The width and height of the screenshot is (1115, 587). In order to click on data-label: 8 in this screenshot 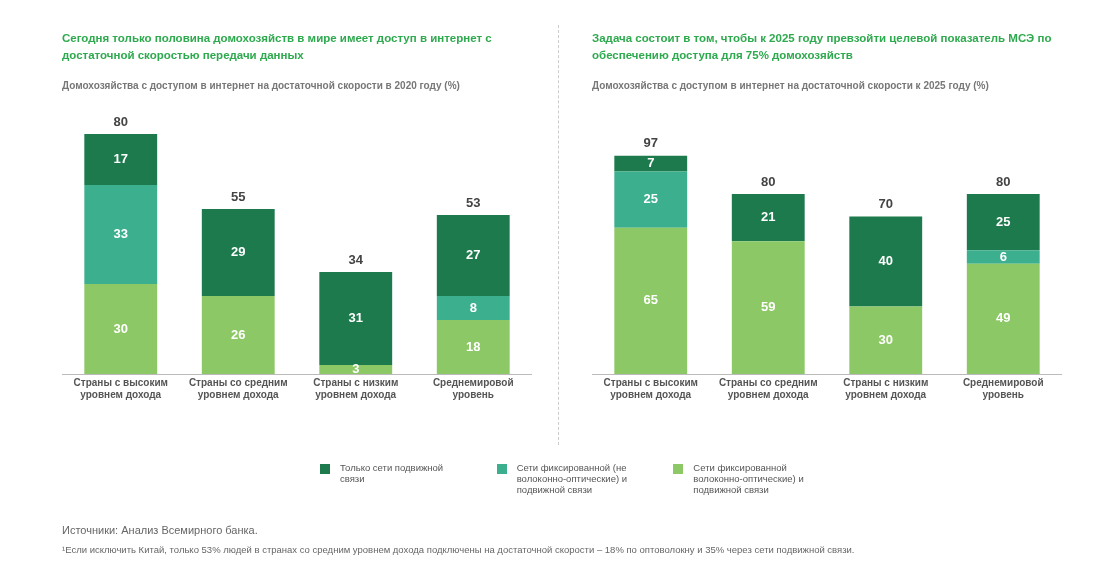, I will do `click(473, 307)`.